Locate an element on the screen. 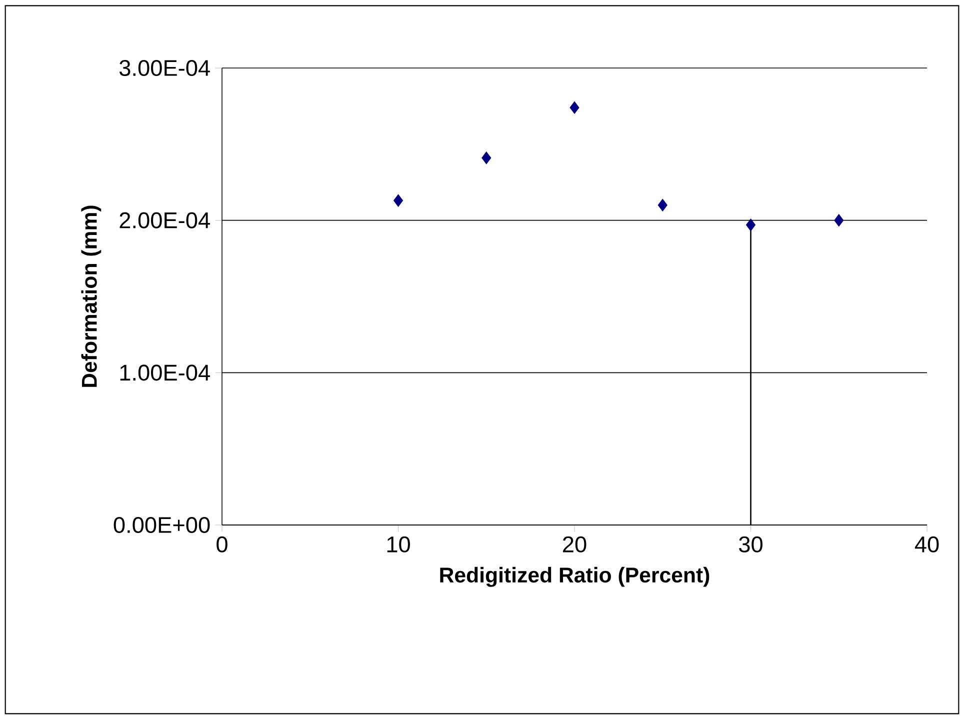 The image size is (964, 719). y-tick-label: 2.00E-04 is located at coordinates (165, 220).